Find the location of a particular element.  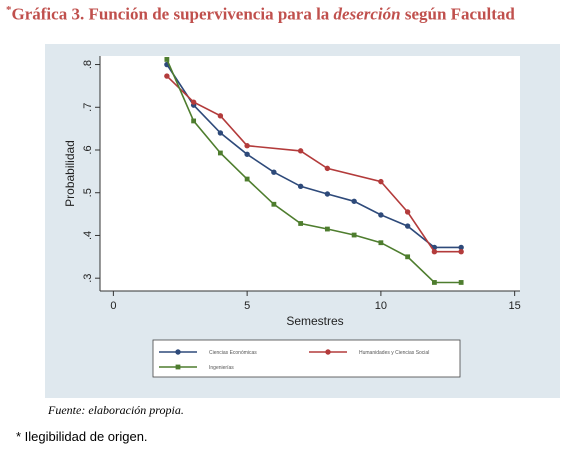

x-tick-label: 0 is located at coordinates (113, 306).